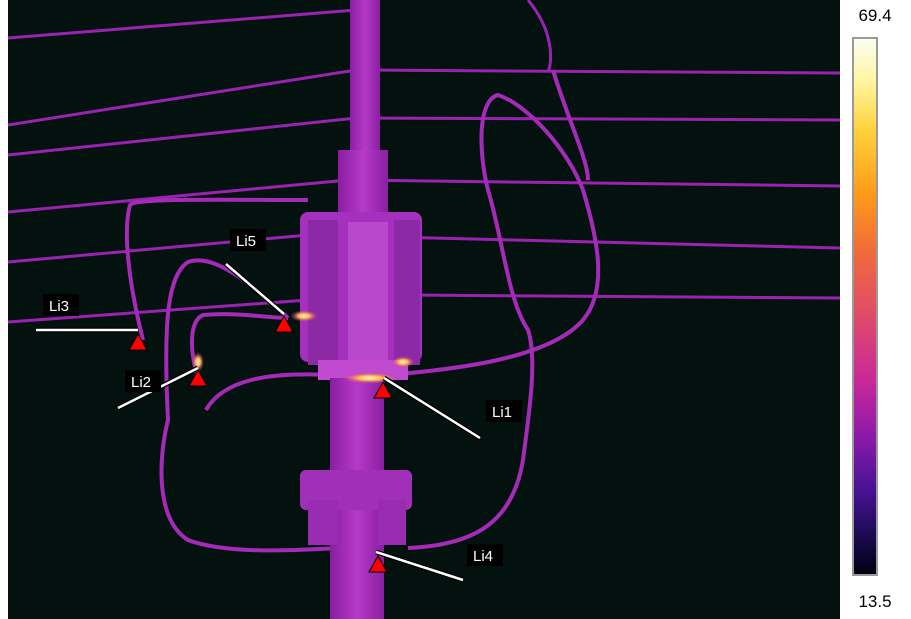  I want to click on utility-pole, so click(361, 309).